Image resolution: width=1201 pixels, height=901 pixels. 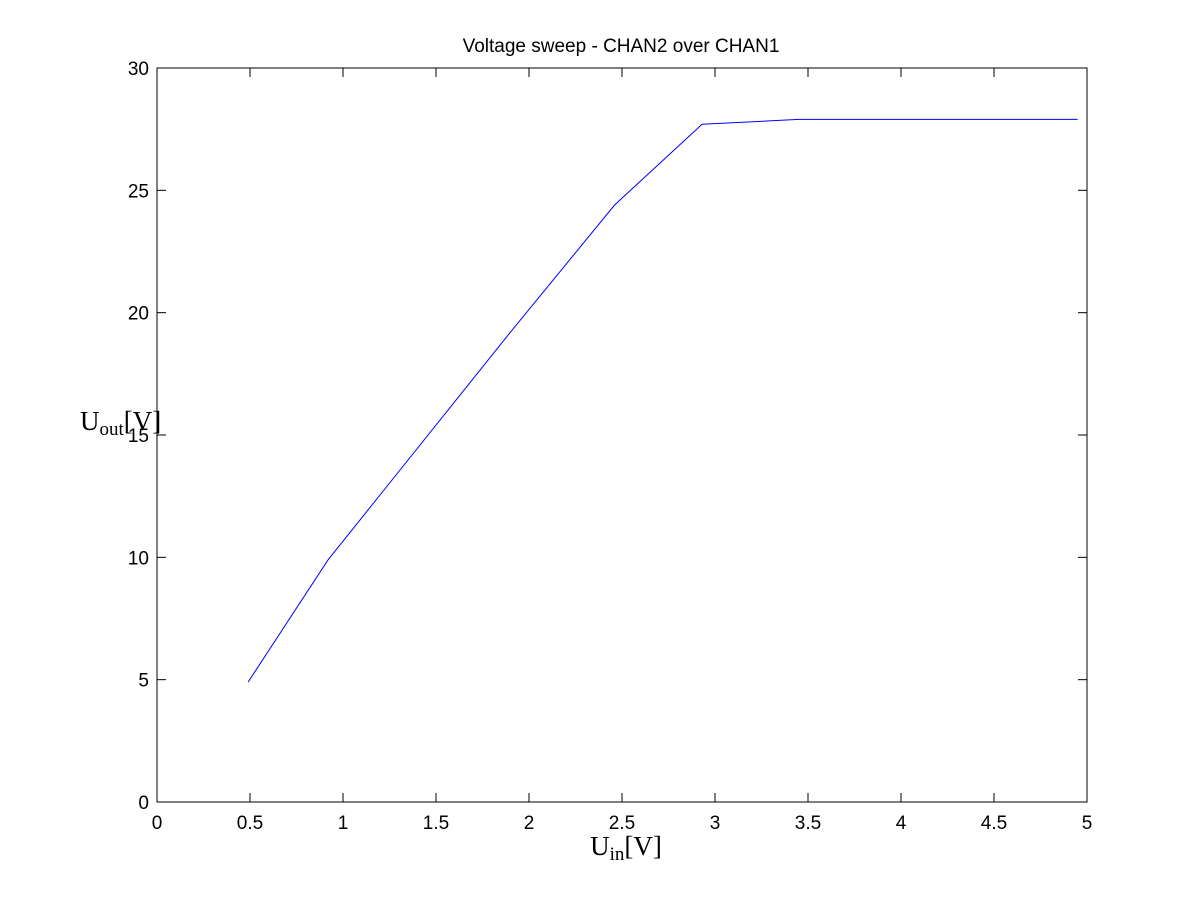 What do you see at coordinates (143, 681) in the screenshot?
I see `y-tick-label: 5` at bounding box center [143, 681].